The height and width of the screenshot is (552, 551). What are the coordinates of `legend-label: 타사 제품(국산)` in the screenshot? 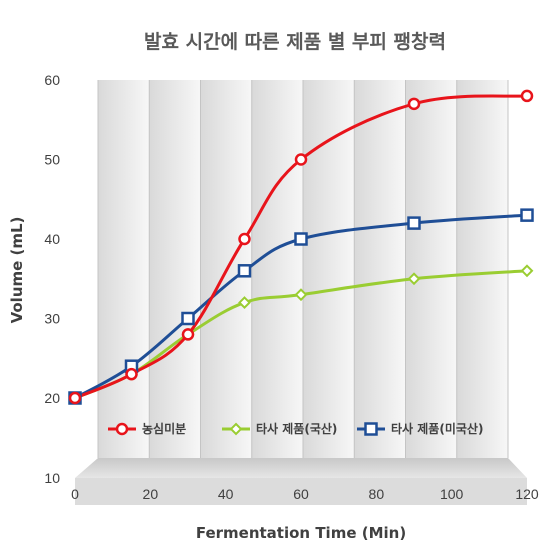 It's located at (296, 428).